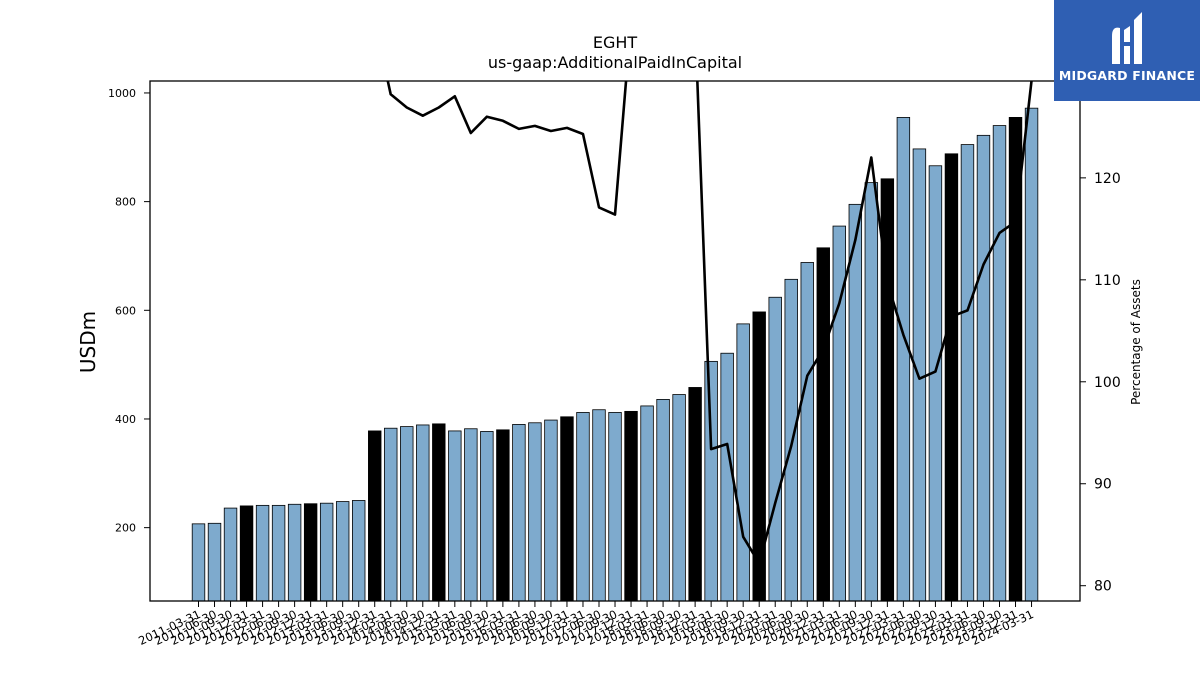 The width and height of the screenshot is (1200, 675). Describe the element at coordinates (125, 528) in the screenshot. I see `y-tick-label-left: 200` at that location.